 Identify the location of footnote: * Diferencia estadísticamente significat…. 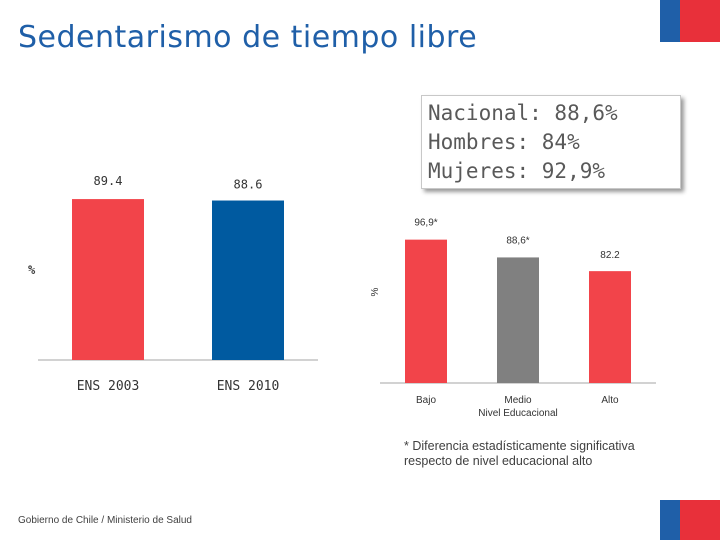
(519, 454).